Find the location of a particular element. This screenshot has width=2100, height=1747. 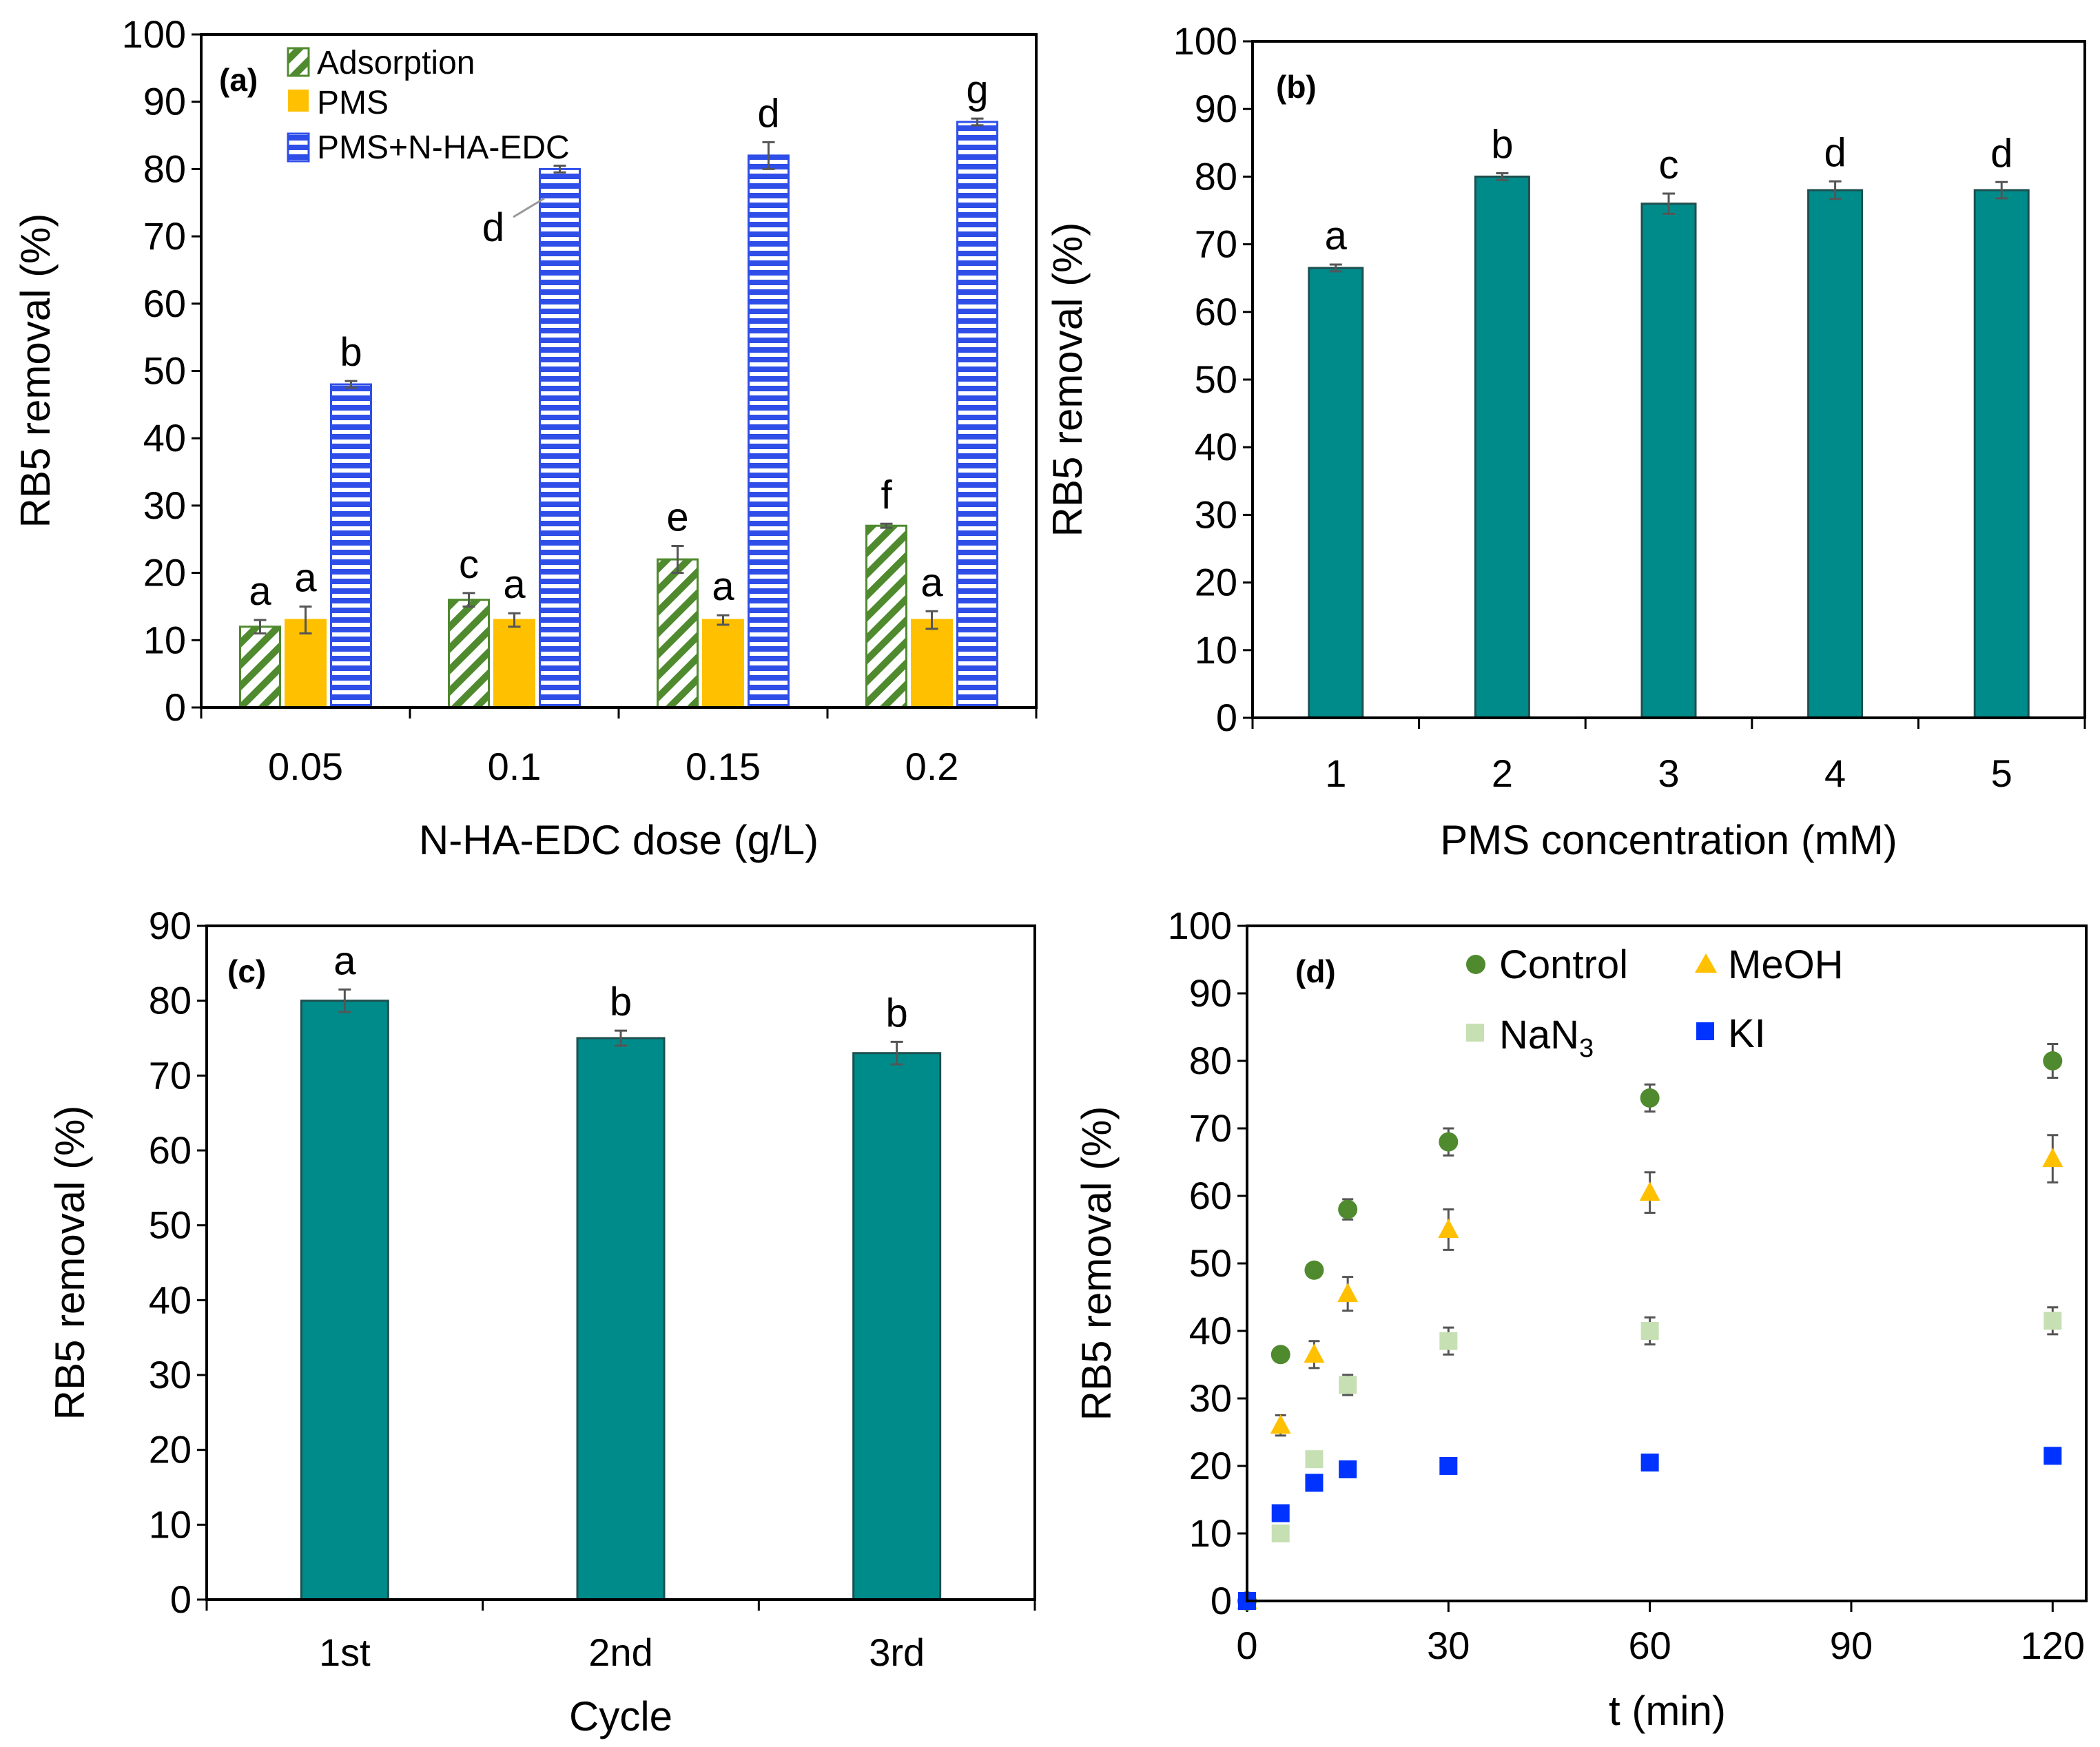

panel-b-xtick-label: 3 is located at coordinates (1669, 773).